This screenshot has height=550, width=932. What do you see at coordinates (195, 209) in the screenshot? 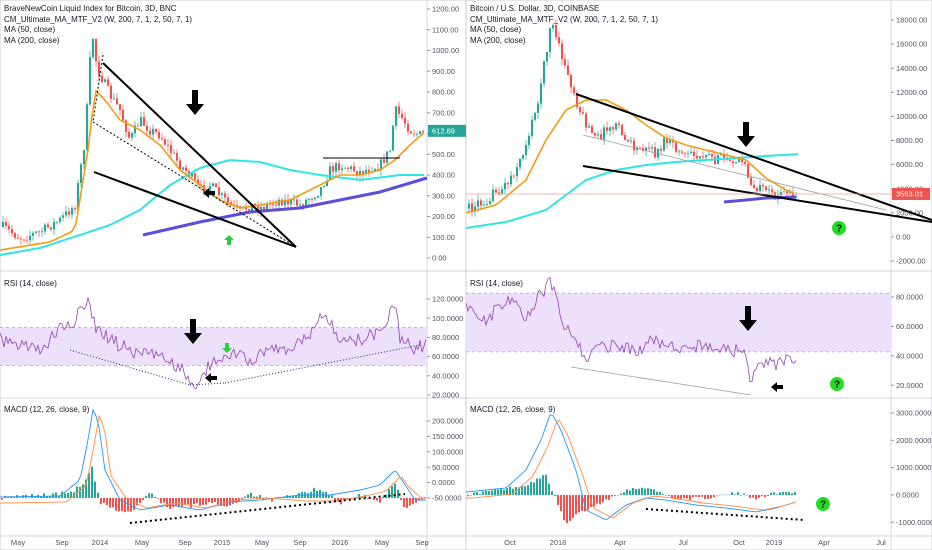
I see `left-wedge-lower-trendline` at bounding box center [195, 209].